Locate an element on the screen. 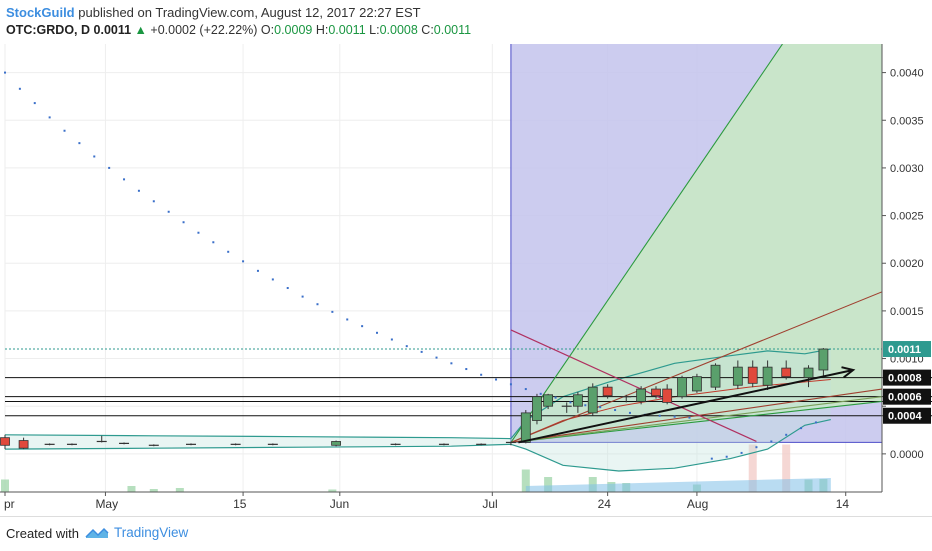  change-value: +0.0002 (+22.22%) is located at coordinates (204, 30).